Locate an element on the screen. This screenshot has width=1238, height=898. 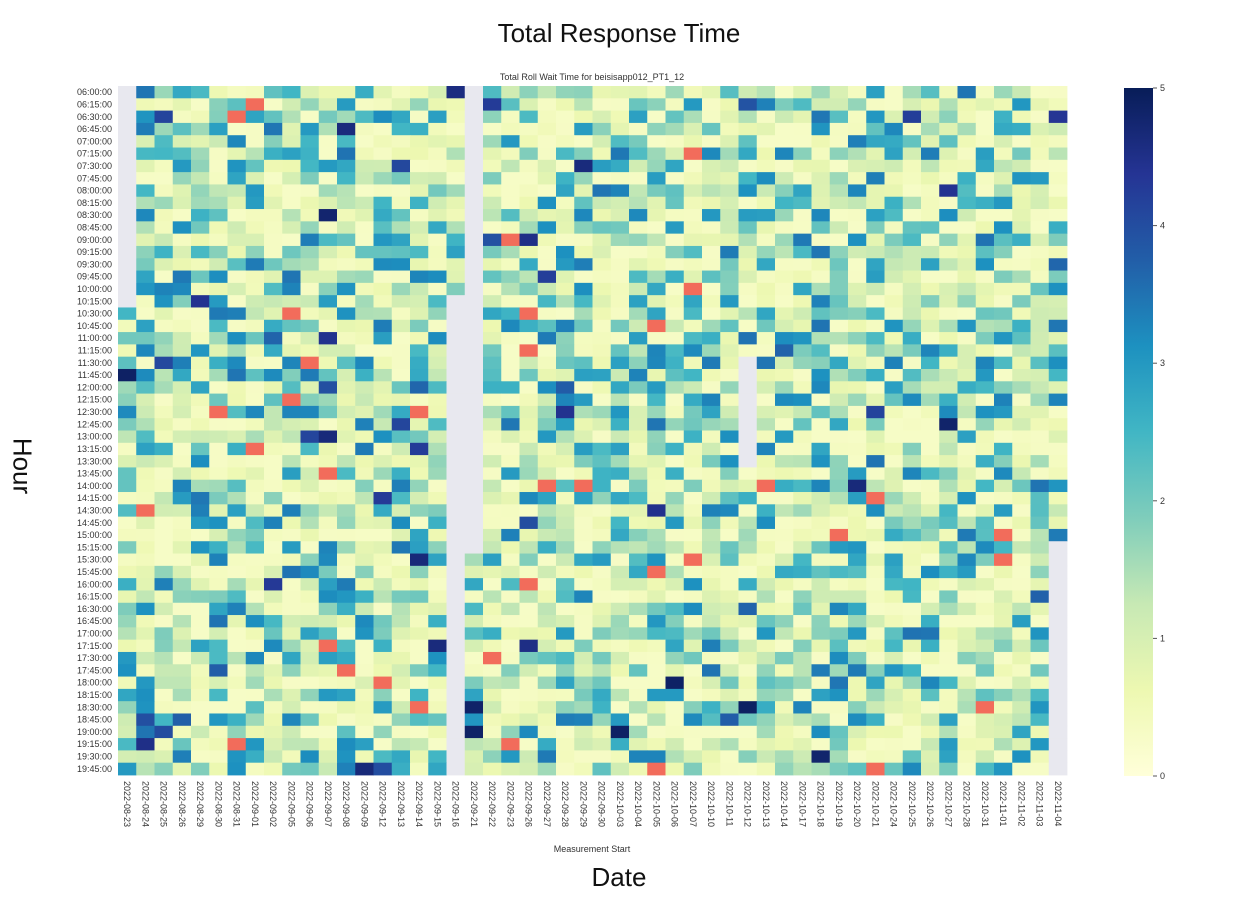
y-tick-label: 12:00:00 is located at coordinates (94, 387).